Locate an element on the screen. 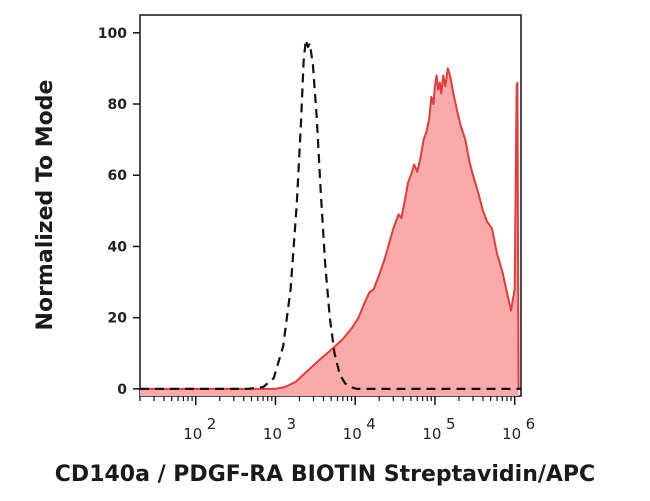 The height and width of the screenshot is (501, 650). x-tick-exponent: 2 is located at coordinates (212, 424).